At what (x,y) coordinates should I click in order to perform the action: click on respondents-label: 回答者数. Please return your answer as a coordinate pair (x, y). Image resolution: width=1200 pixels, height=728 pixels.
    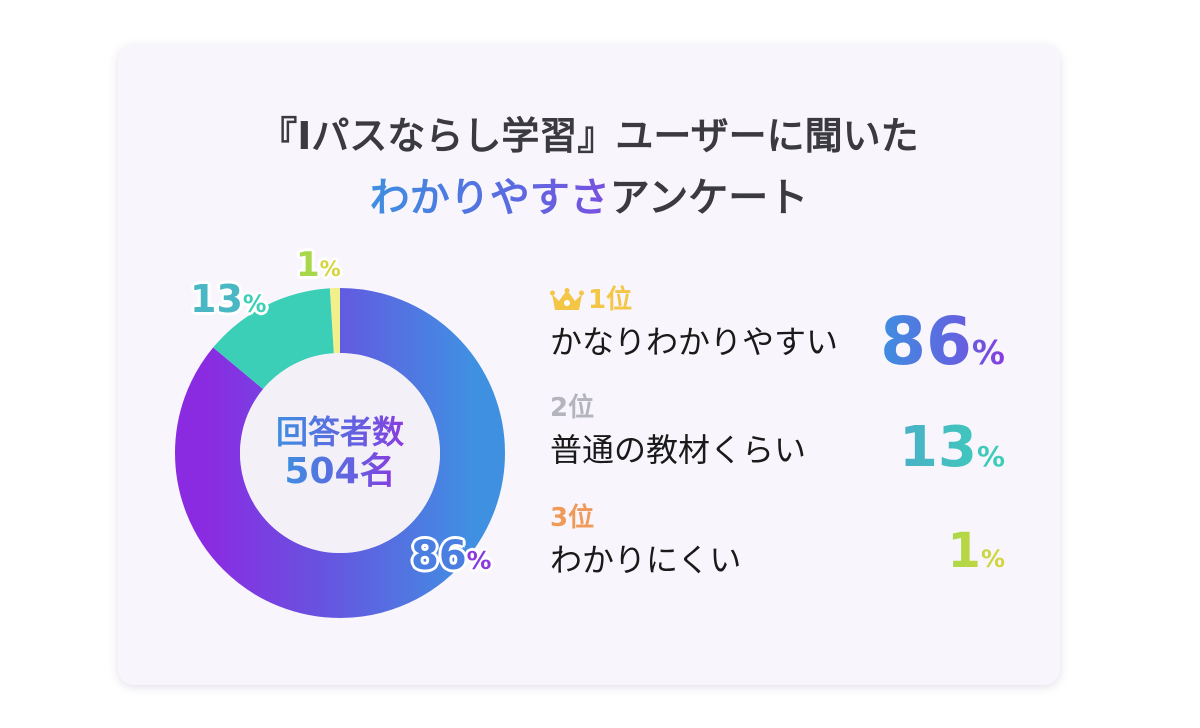
    Looking at the image, I should click on (339, 431).